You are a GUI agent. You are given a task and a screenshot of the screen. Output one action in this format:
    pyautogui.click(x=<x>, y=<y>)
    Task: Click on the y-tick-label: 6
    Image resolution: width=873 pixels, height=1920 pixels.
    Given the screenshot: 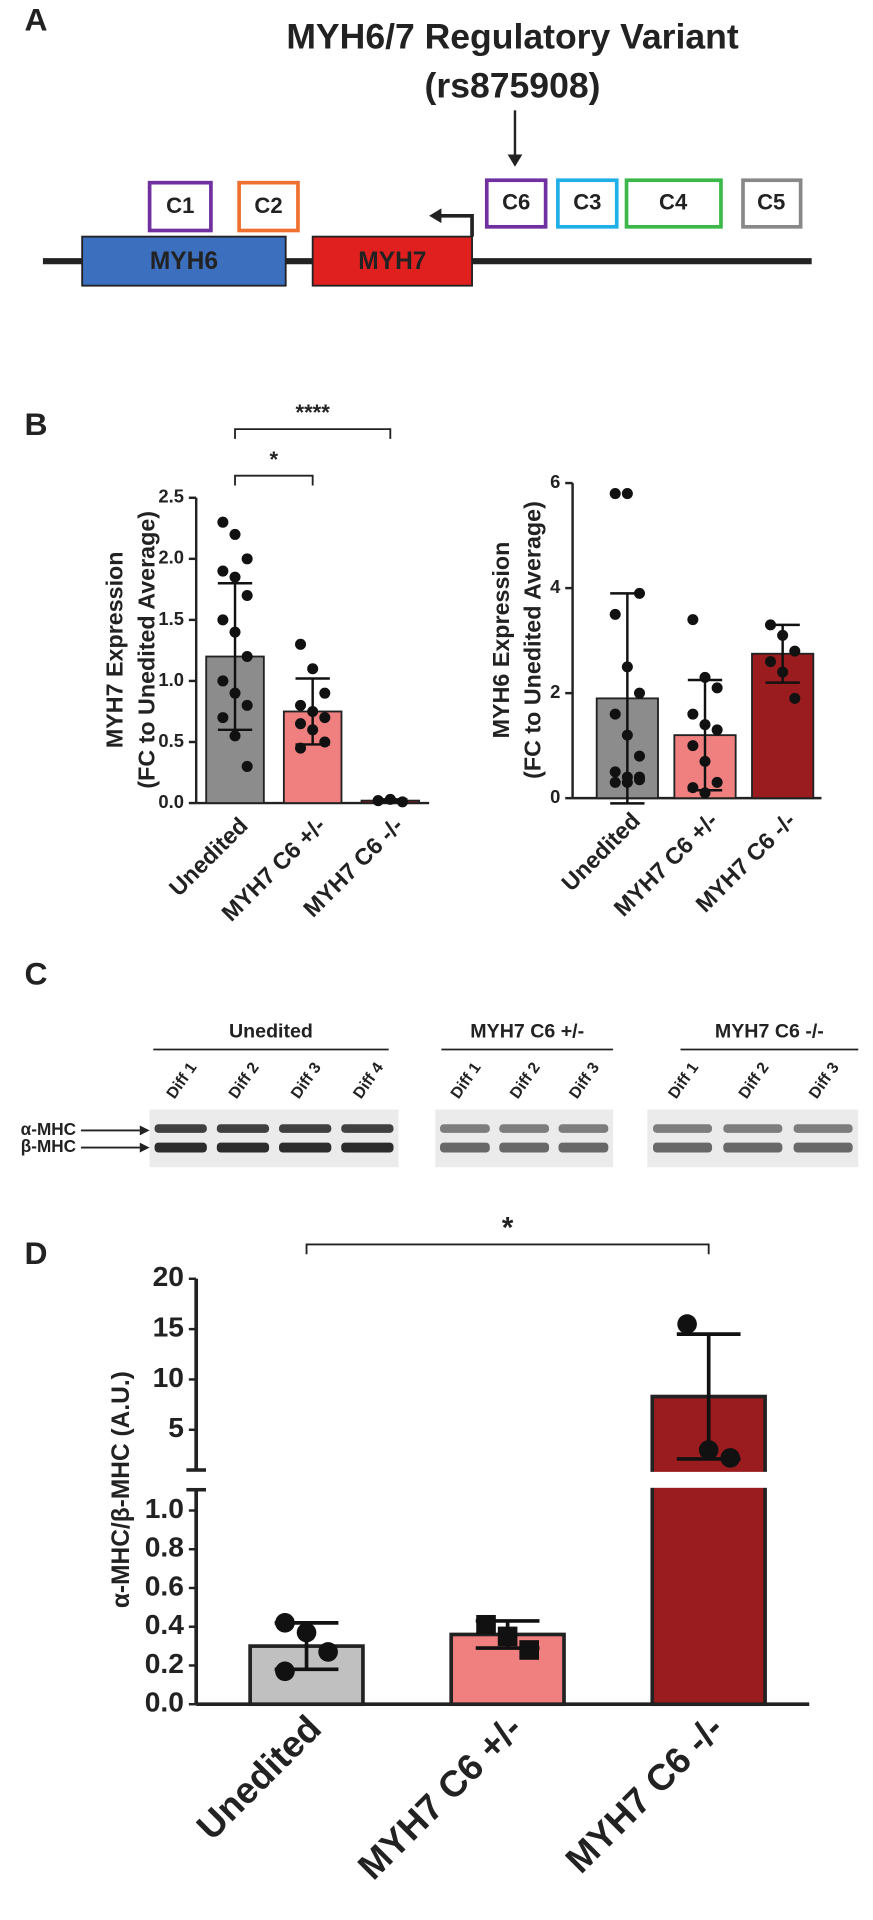 What is the action you would take?
    pyautogui.click(x=555, y=481)
    